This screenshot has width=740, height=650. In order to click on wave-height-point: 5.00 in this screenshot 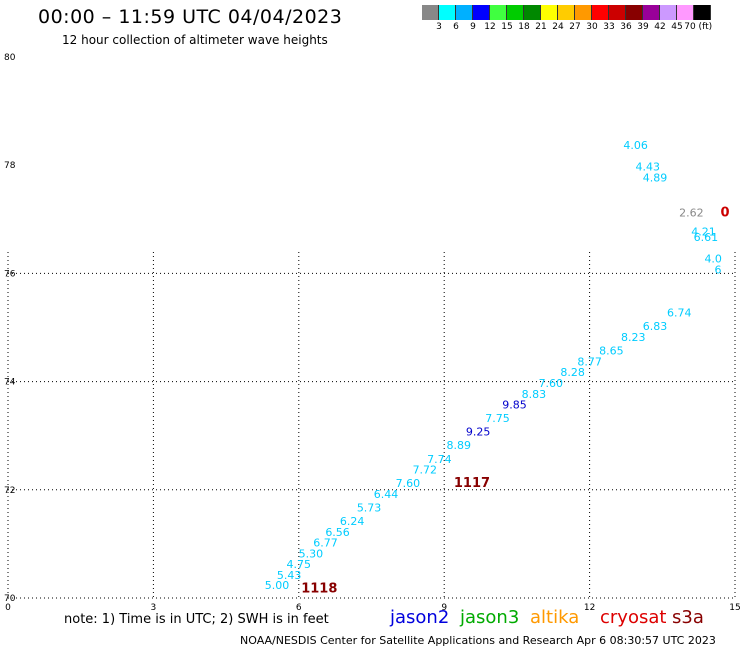, I will do `click(277, 585)`.